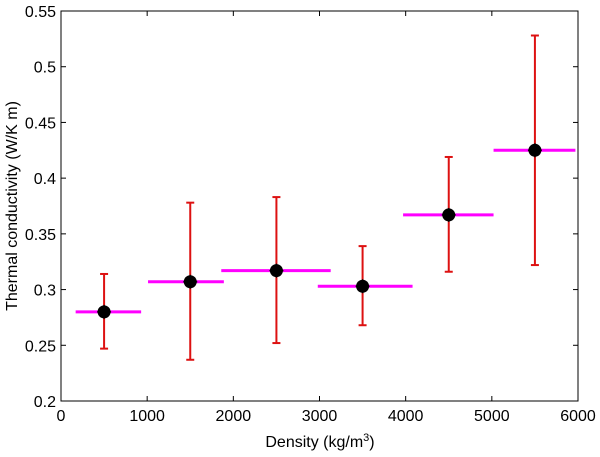  I want to click on y-tick-label: 0.45, so click(40, 123).